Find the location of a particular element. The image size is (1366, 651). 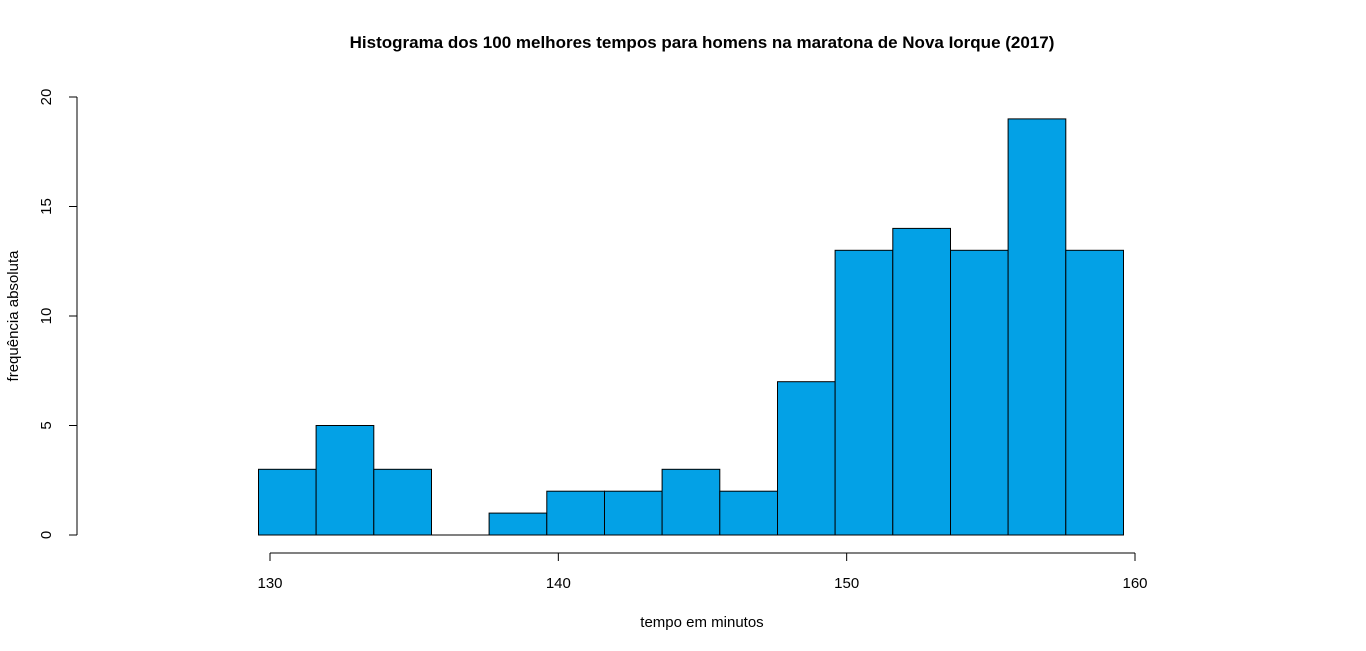

x-axis-label: tempo em minutos is located at coordinates (701, 622).